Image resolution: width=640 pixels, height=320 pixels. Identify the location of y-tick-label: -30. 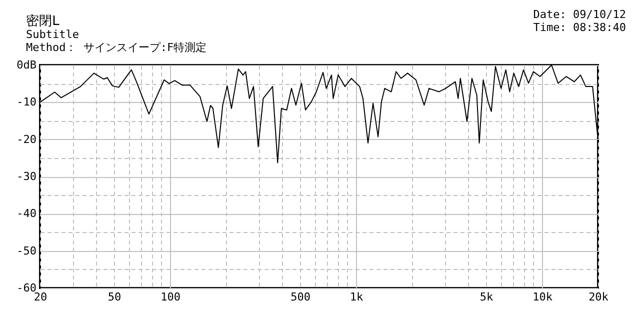
(26, 176).